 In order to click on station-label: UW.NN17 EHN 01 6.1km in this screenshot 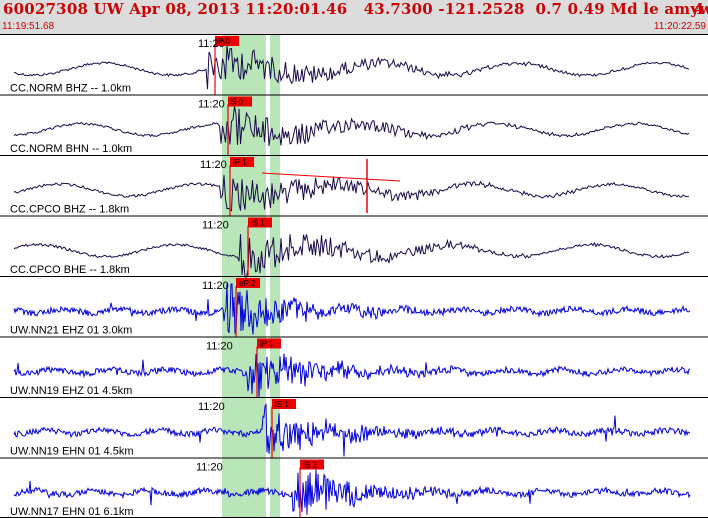, I will do `click(71, 512)`.